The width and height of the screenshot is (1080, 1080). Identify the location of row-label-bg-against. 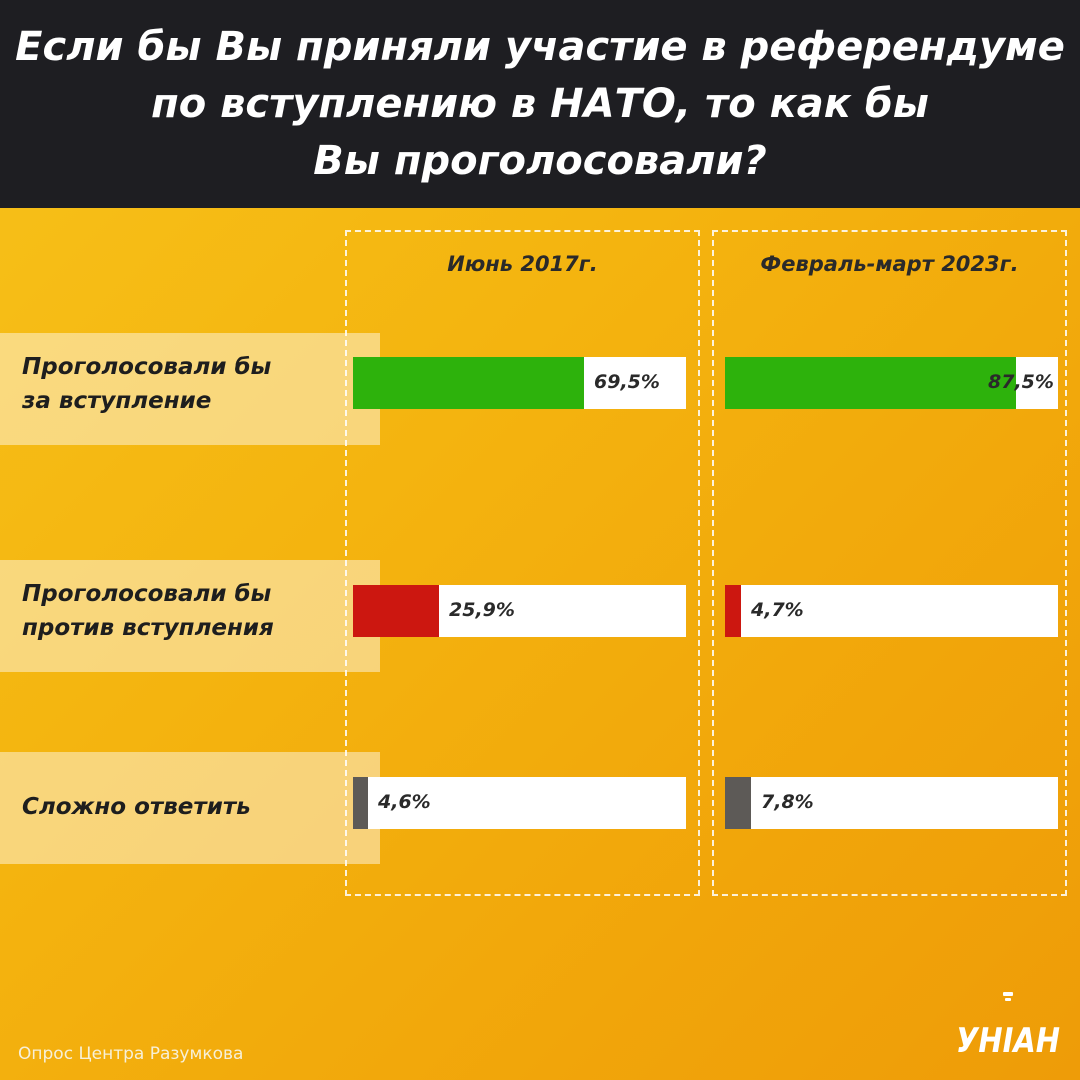
(190, 616).